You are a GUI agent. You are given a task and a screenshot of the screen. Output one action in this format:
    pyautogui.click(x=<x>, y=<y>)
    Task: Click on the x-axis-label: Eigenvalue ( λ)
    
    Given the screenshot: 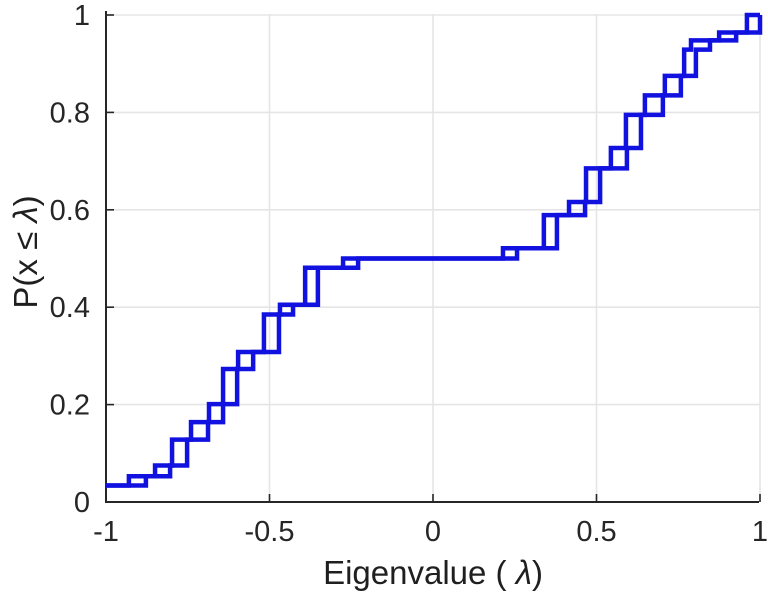 What is the action you would take?
    pyautogui.click(x=433, y=573)
    